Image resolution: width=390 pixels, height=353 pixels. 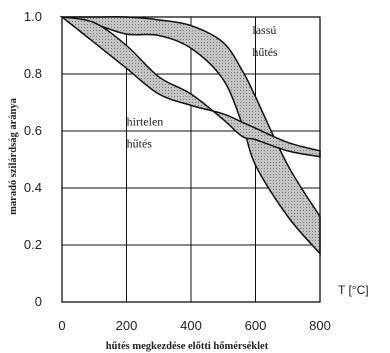 What do you see at coordinates (33, 130) in the screenshot?
I see `y-tick-label-3: 0.6` at bounding box center [33, 130].